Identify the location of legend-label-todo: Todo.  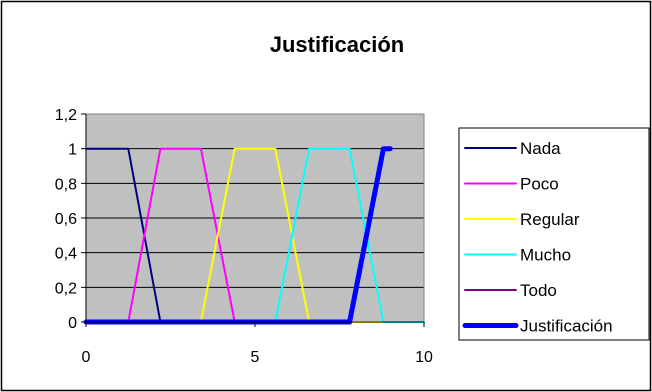
(538, 290).